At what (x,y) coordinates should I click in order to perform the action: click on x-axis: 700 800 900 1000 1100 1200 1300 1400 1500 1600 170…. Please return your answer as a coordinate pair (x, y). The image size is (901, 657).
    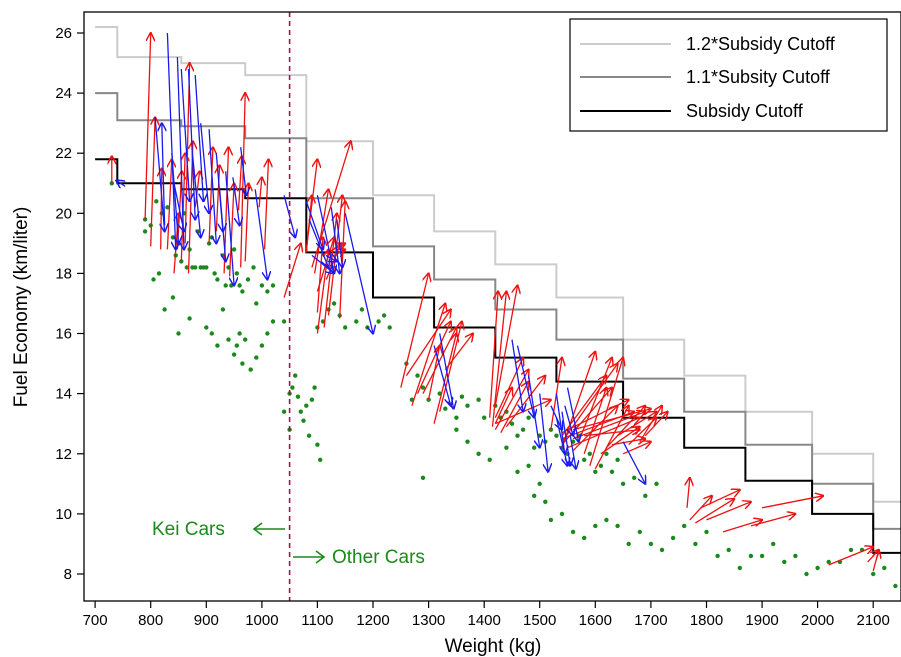
    Looking at the image, I should click on (486, 615).